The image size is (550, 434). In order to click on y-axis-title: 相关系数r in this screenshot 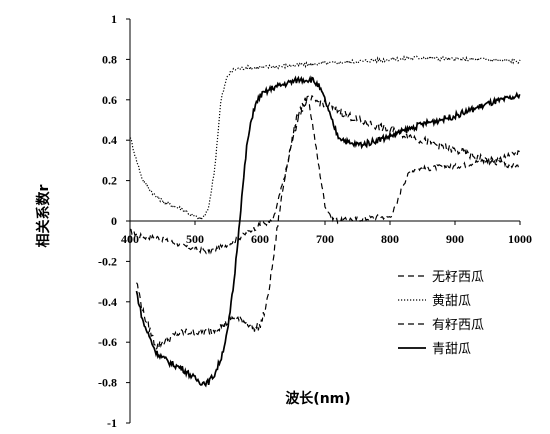, I will do `click(43, 215)`.